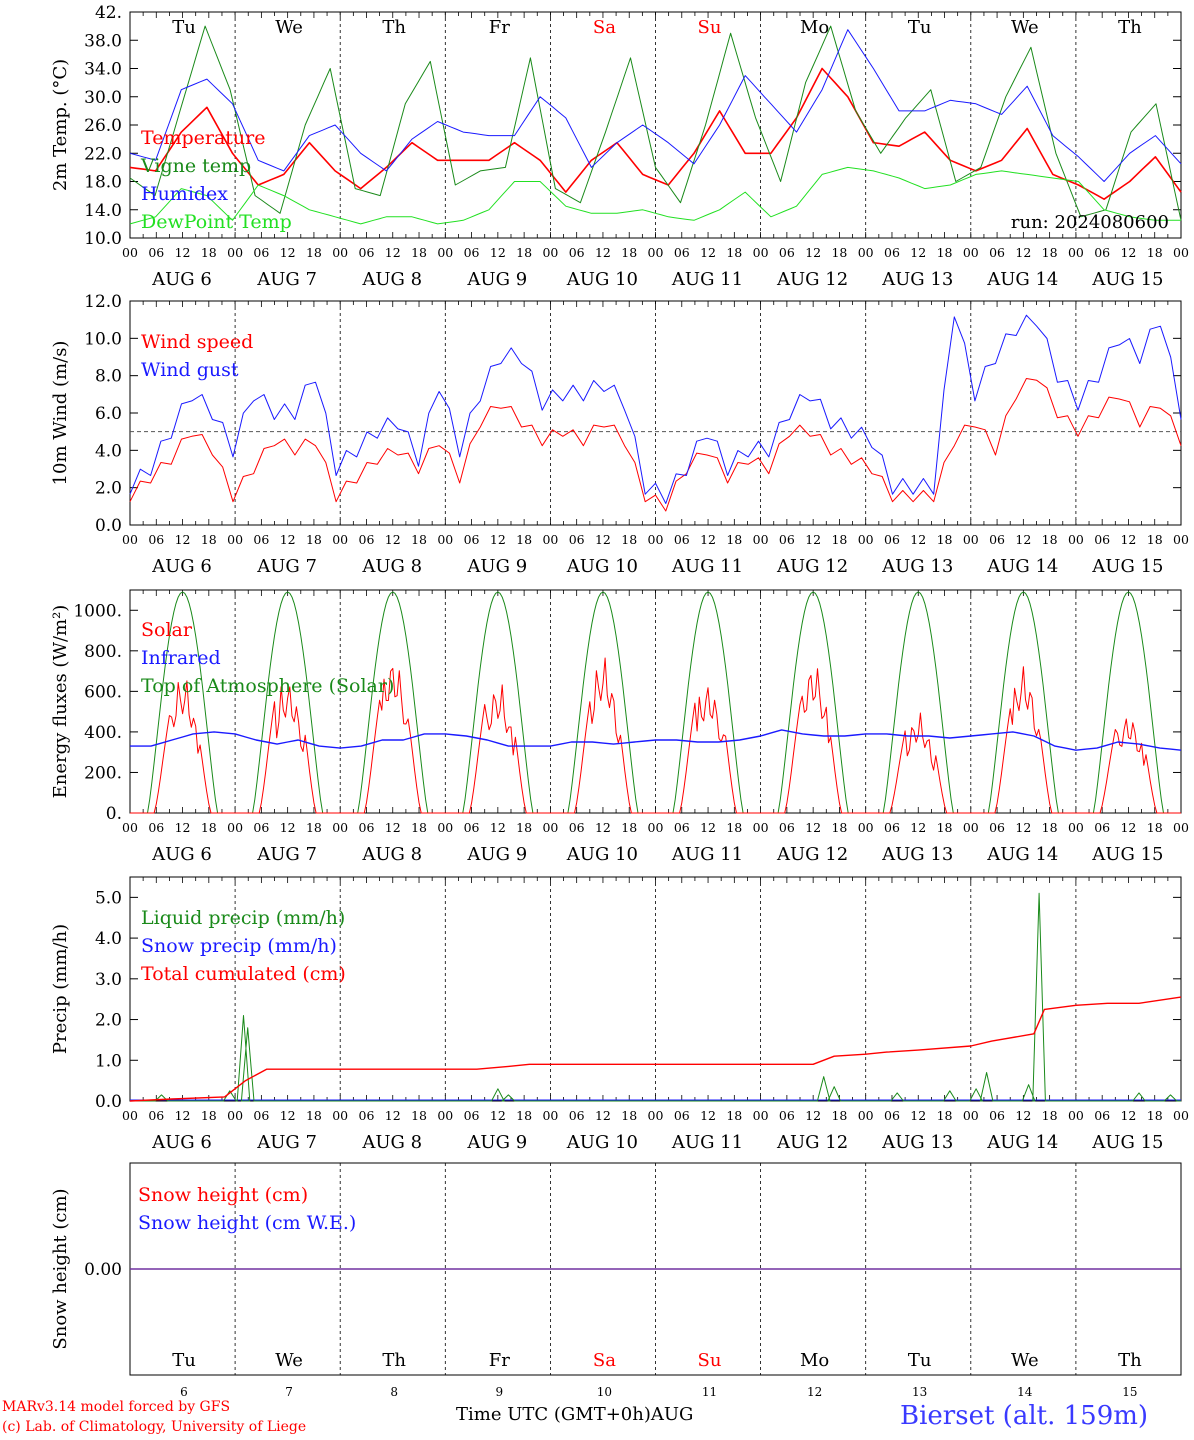  Describe the element at coordinates (103, 239) in the screenshot. I see `y-tick-label: 10.0` at that location.